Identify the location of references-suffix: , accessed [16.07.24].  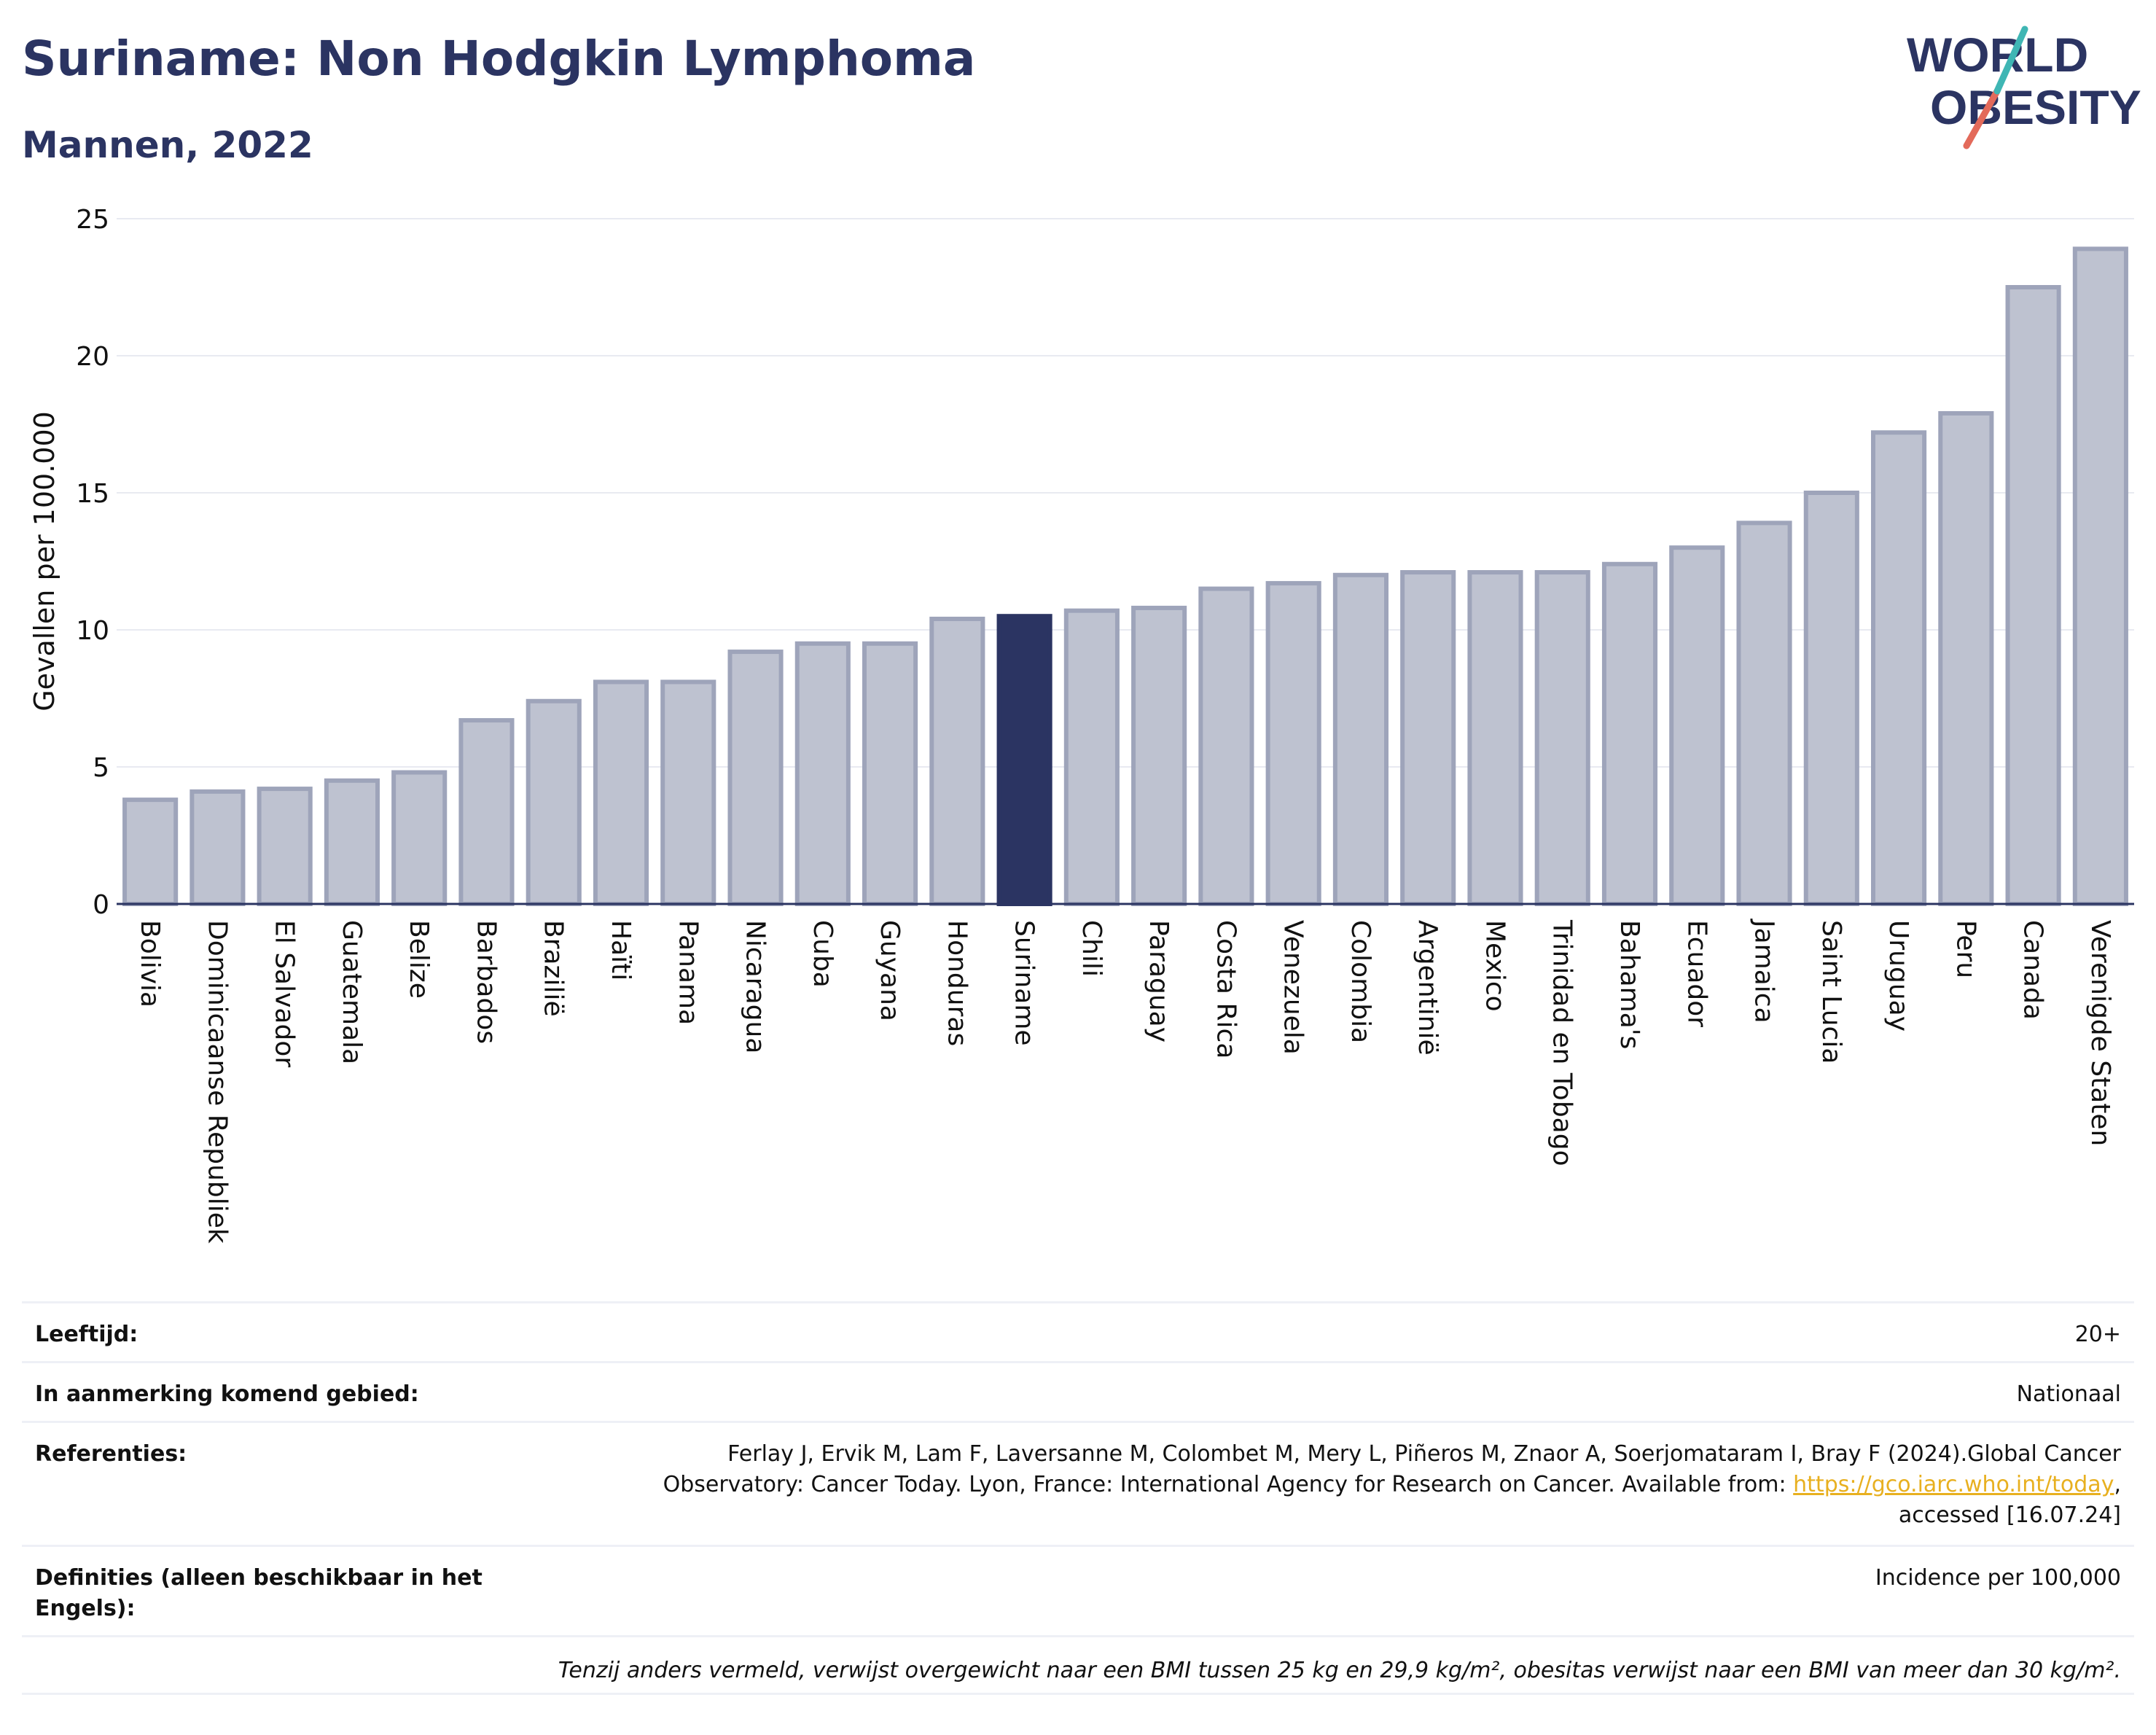
(2010, 1500).